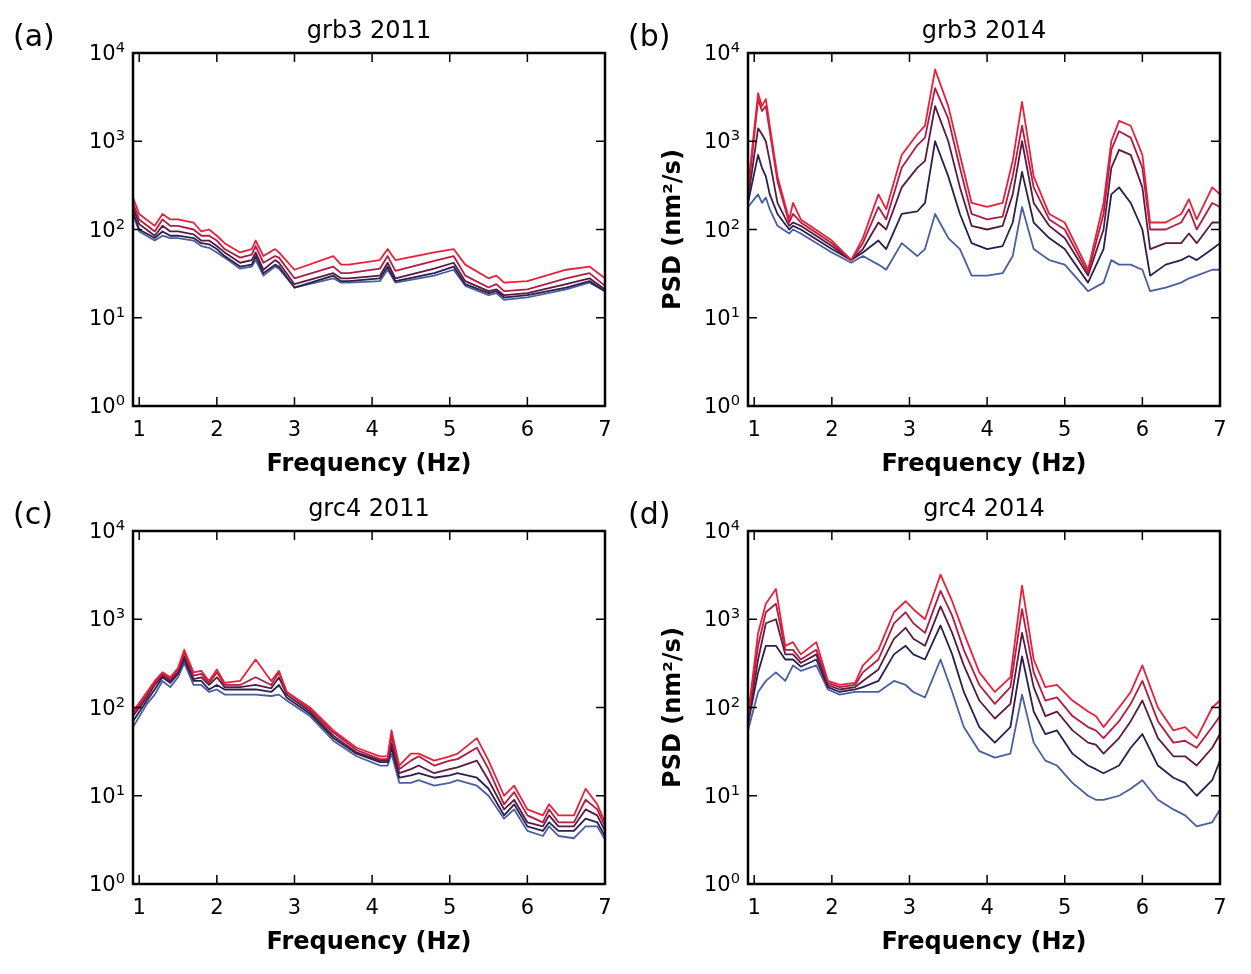  What do you see at coordinates (34, 35) in the screenshot?
I see `text: (a)` at bounding box center [34, 35].